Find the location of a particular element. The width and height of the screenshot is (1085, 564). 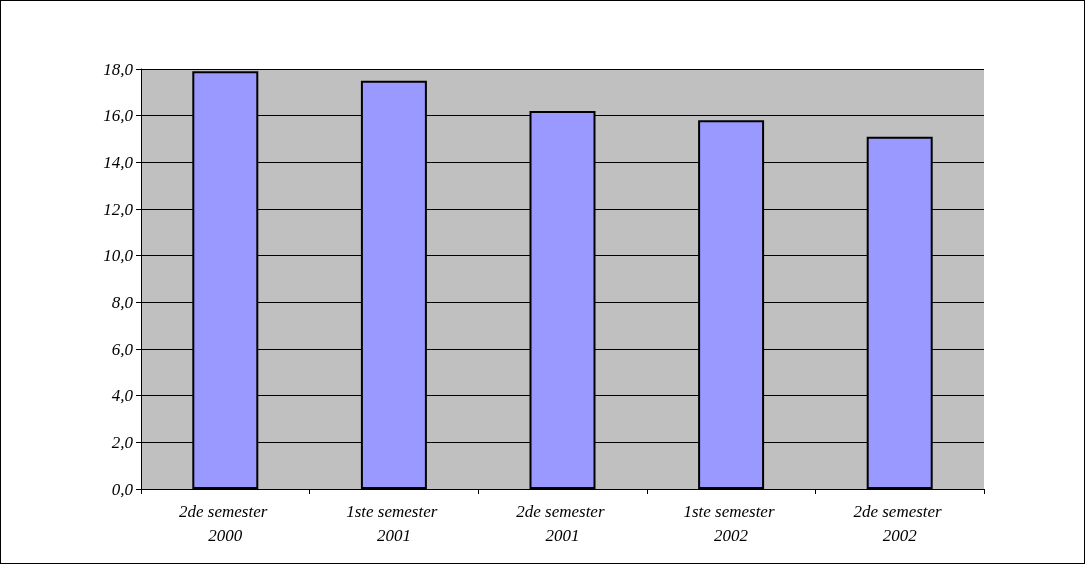

y-tick-label: 12,0 is located at coordinates (118, 209).